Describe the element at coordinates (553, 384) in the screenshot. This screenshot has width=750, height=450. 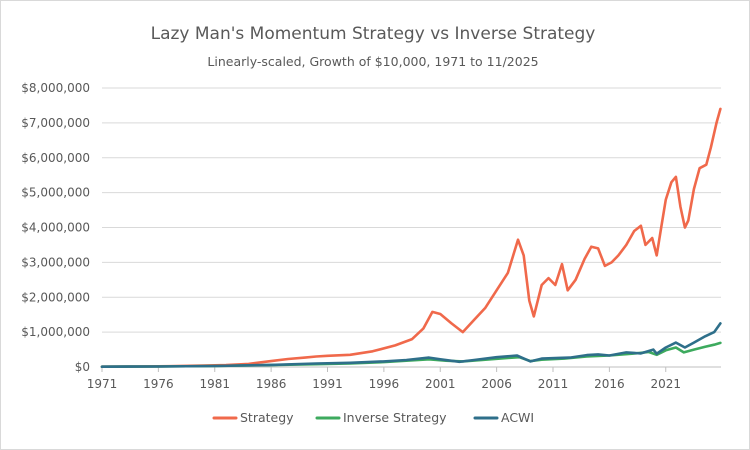
I see `x-tick-label: 2011` at that location.